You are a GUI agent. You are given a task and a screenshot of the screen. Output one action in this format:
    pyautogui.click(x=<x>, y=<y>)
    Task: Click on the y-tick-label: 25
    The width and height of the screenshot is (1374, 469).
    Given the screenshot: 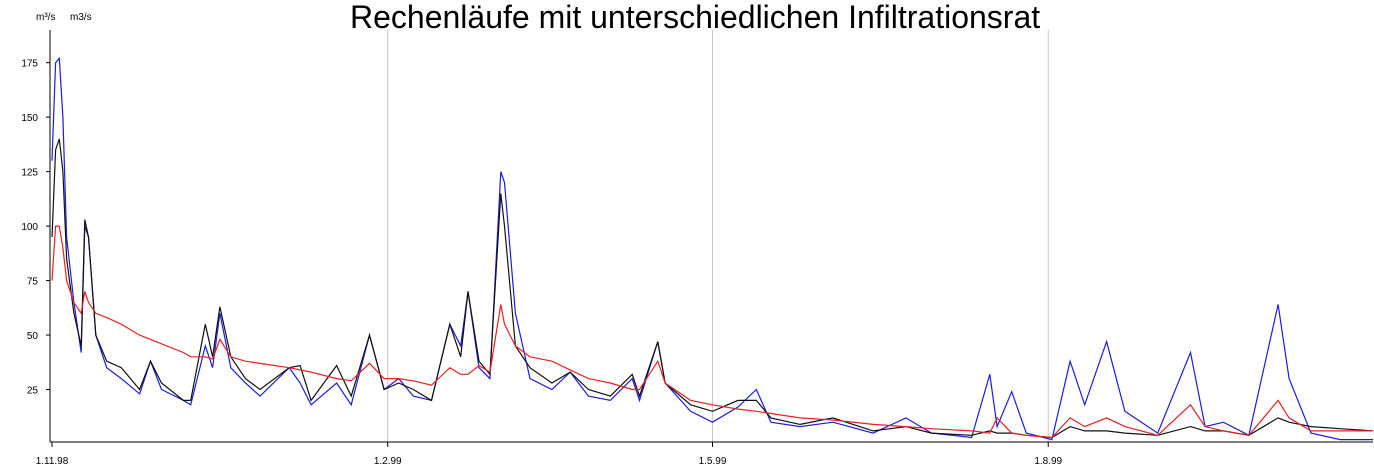 What is the action you would take?
    pyautogui.click(x=33, y=391)
    